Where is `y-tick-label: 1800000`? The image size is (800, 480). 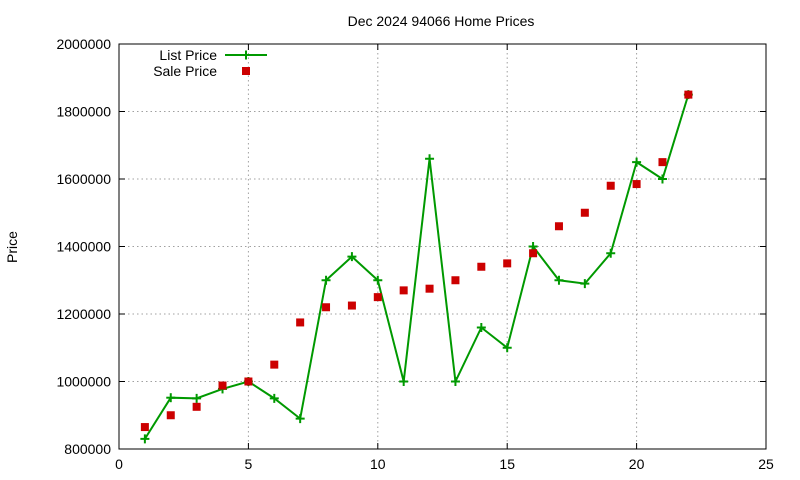
y-tick-label: 1800000 is located at coordinates (83, 112).